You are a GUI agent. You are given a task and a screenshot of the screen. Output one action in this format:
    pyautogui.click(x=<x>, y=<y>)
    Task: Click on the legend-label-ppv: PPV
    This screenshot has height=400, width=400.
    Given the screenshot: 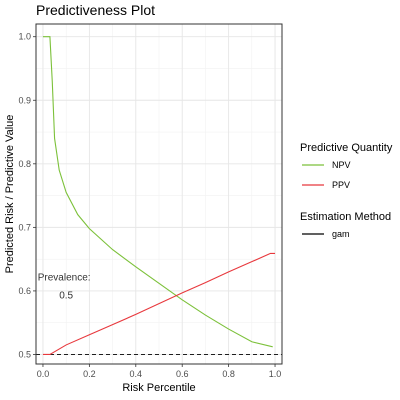 What is the action you would take?
    pyautogui.click(x=341, y=185)
    